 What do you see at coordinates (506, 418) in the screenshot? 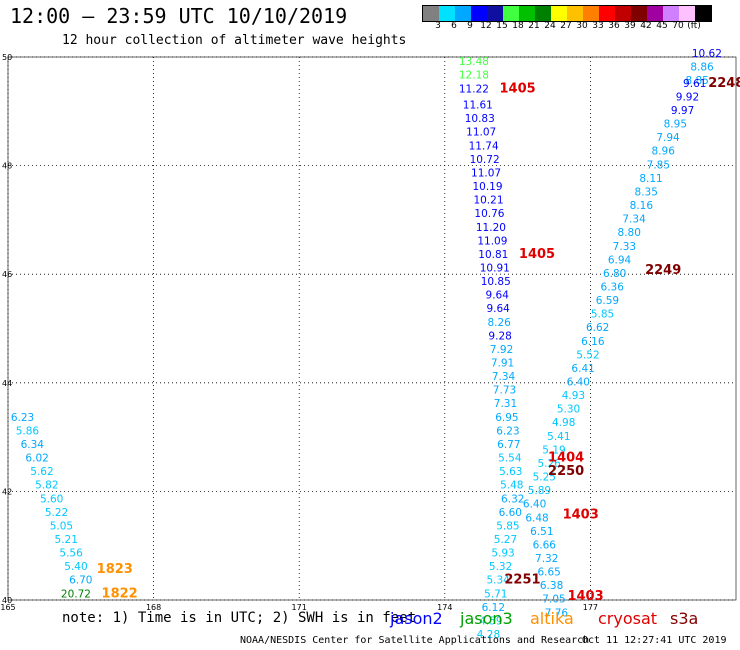
I see `wave-height-point: 6.95` at bounding box center [506, 418].